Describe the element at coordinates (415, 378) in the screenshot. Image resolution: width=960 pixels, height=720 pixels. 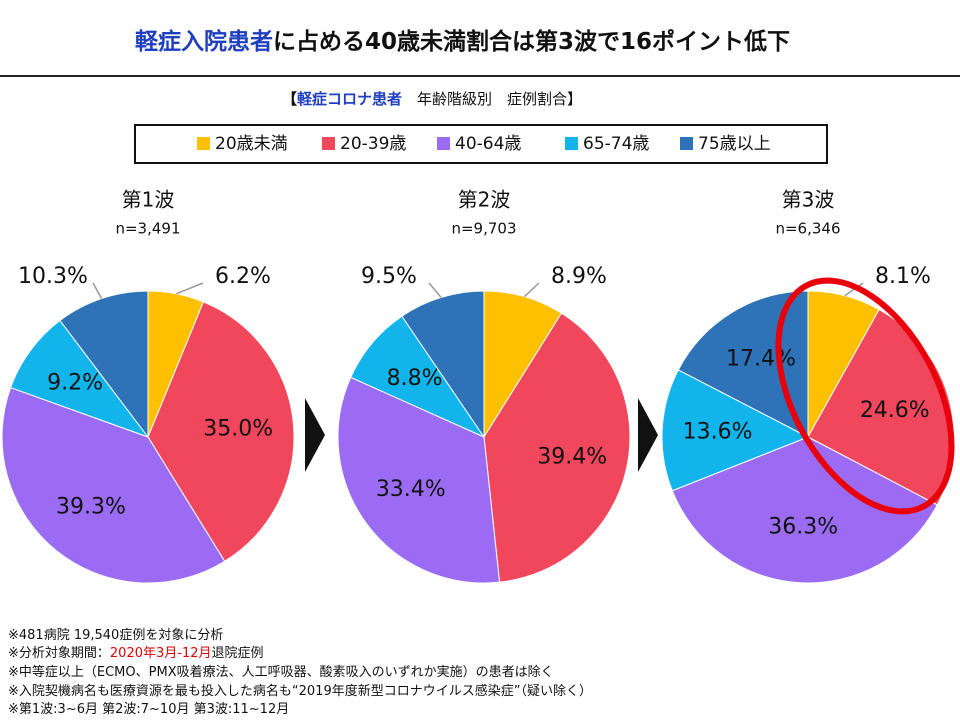
I see `value-label: 8.8%` at that location.